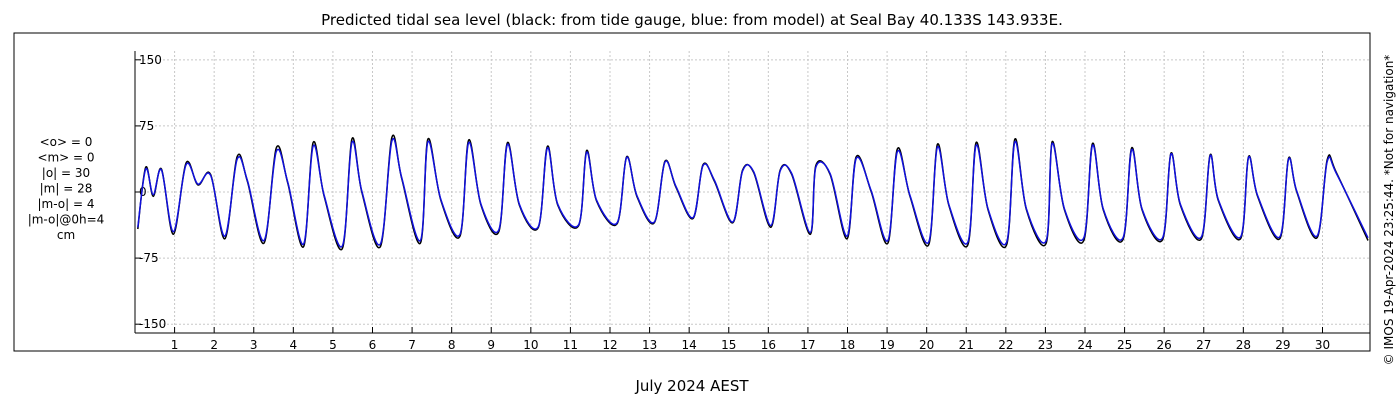  What do you see at coordinates (254, 345) in the screenshot?
I see `x-tick-label: 3` at bounding box center [254, 345].